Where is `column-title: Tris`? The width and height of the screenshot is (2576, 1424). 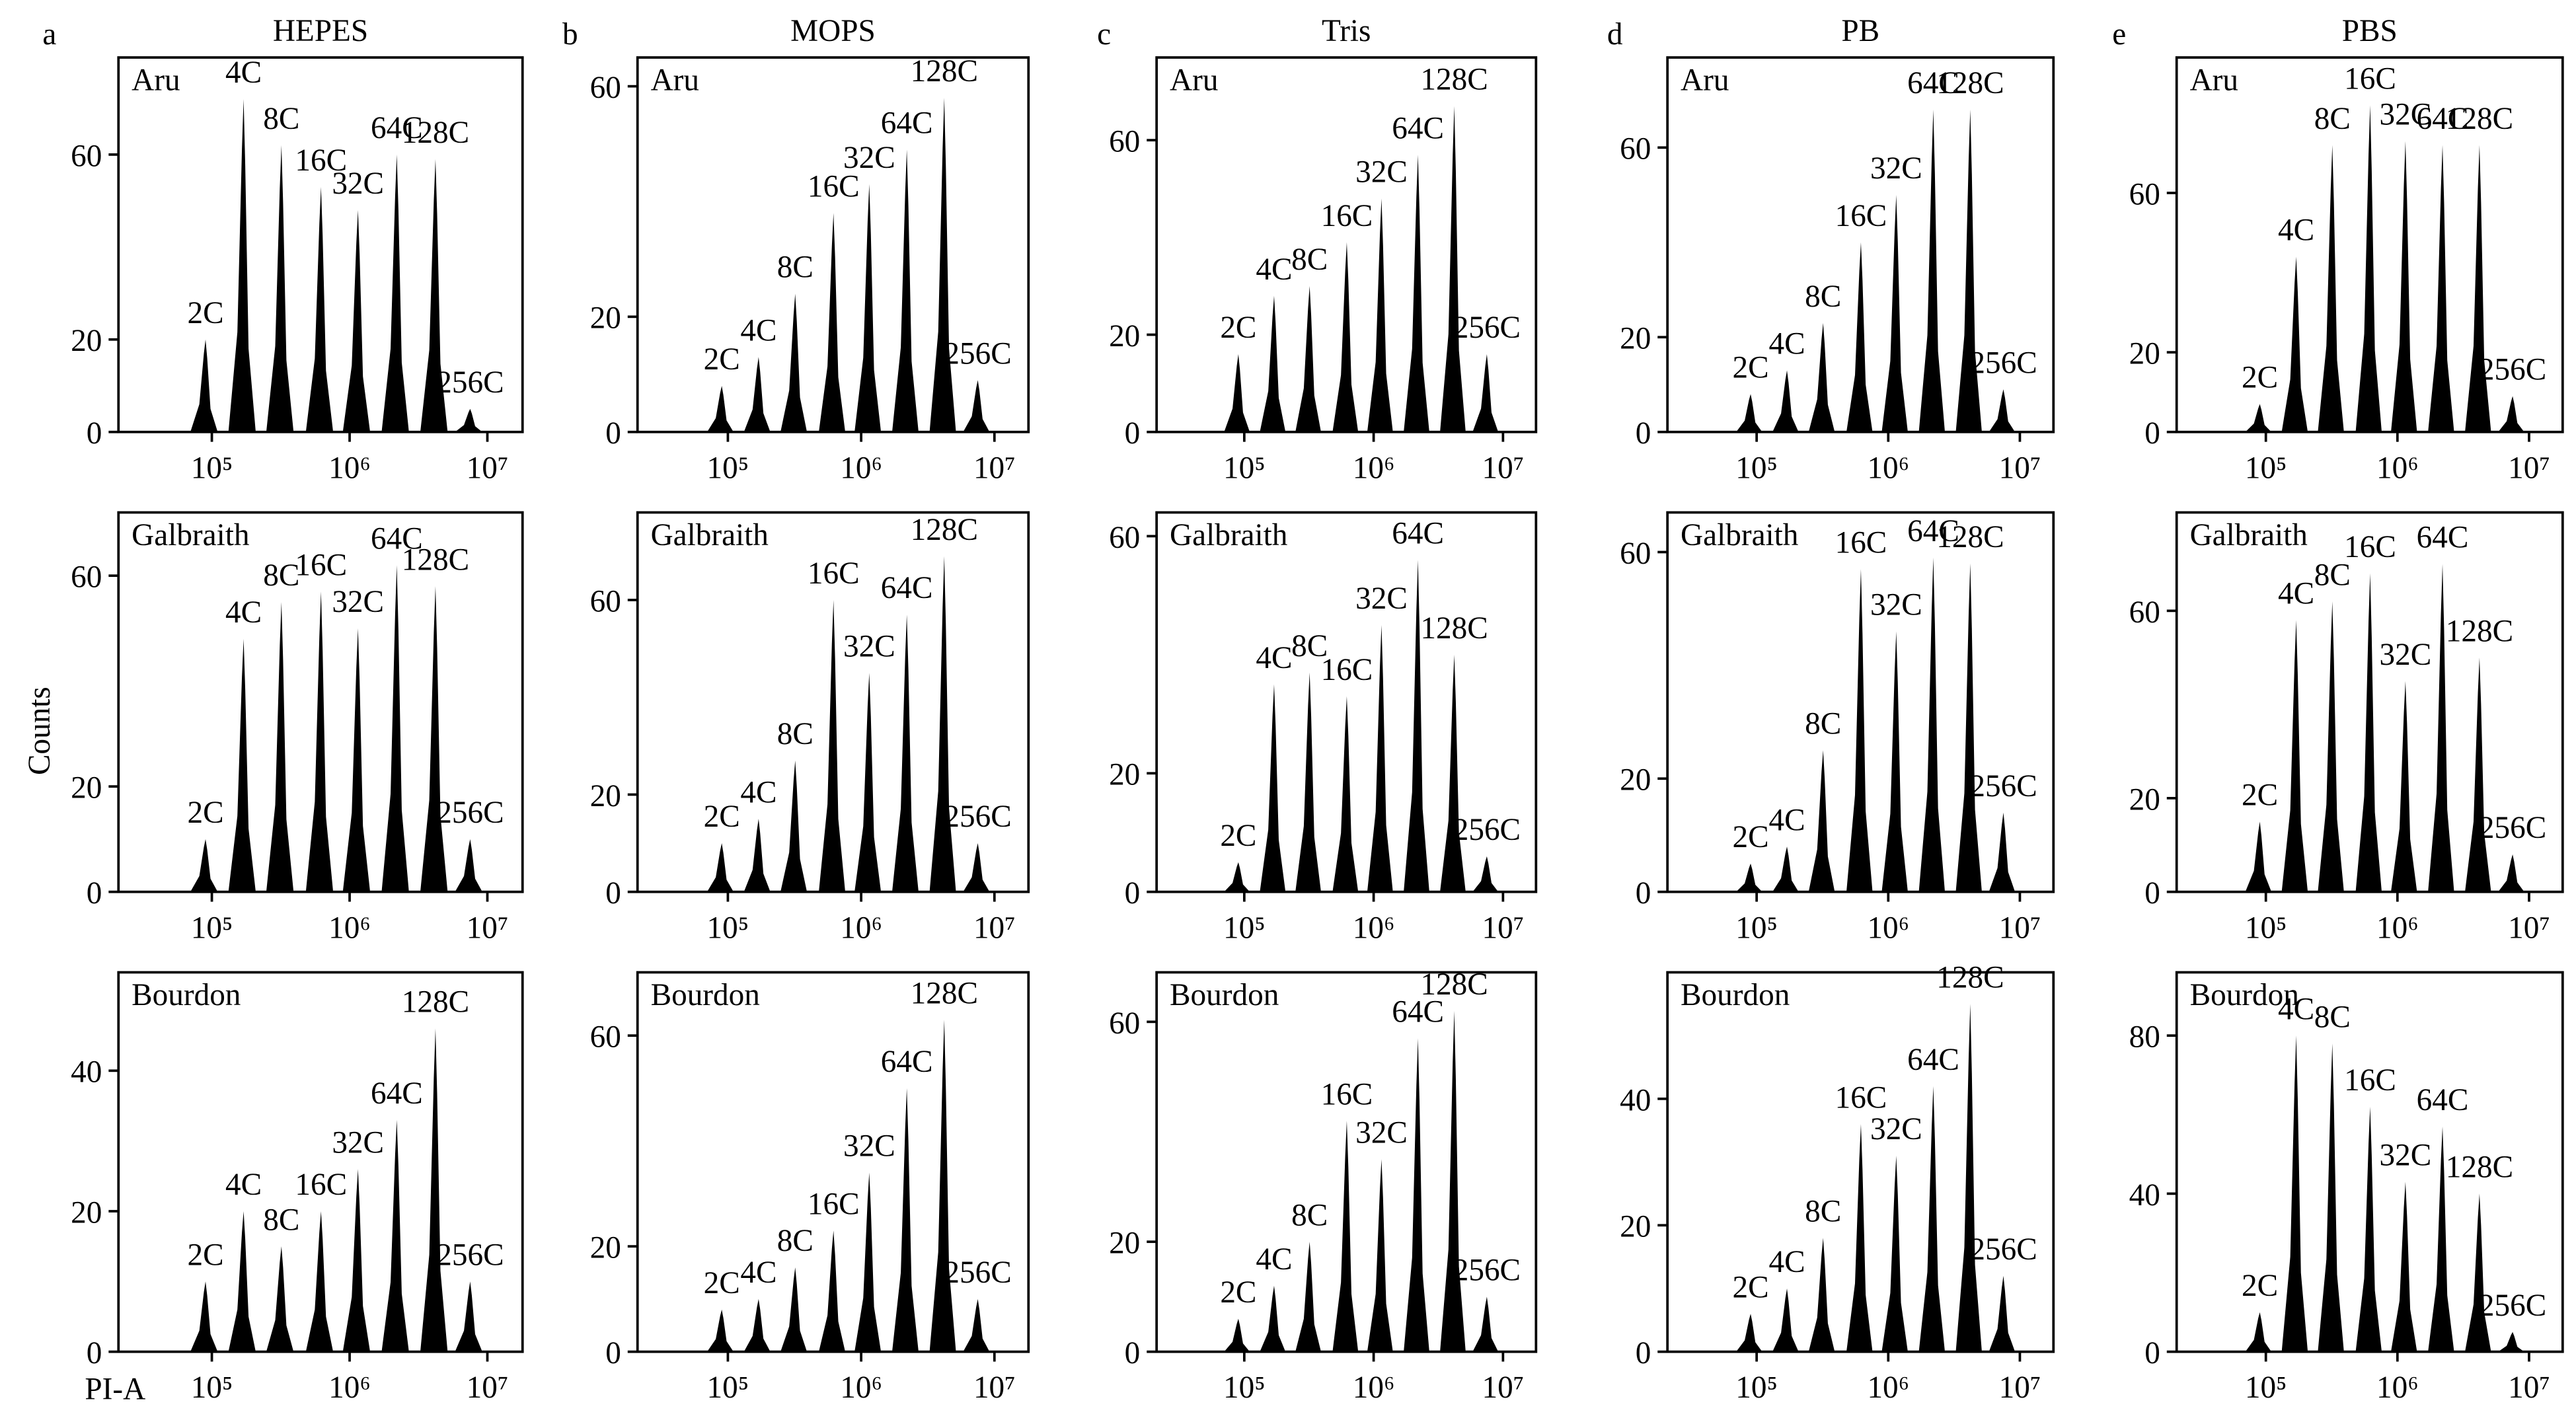
column-title: Tris is located at coordinates (1346, 31).